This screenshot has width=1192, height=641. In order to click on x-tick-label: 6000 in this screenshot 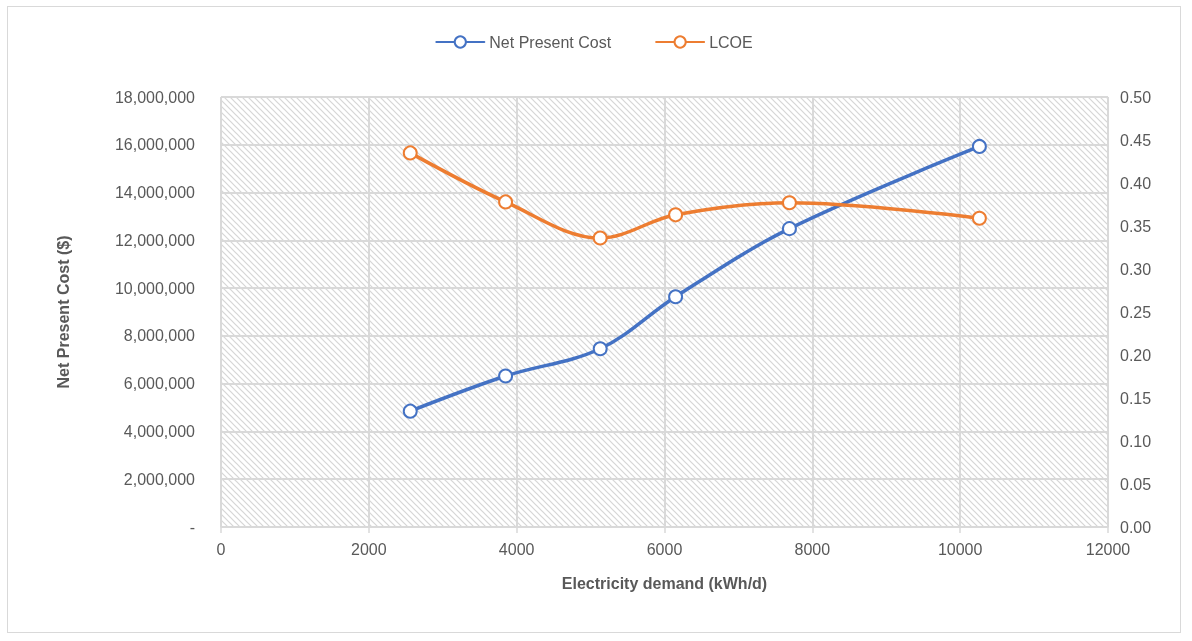, I will do `click(664, 549)`.